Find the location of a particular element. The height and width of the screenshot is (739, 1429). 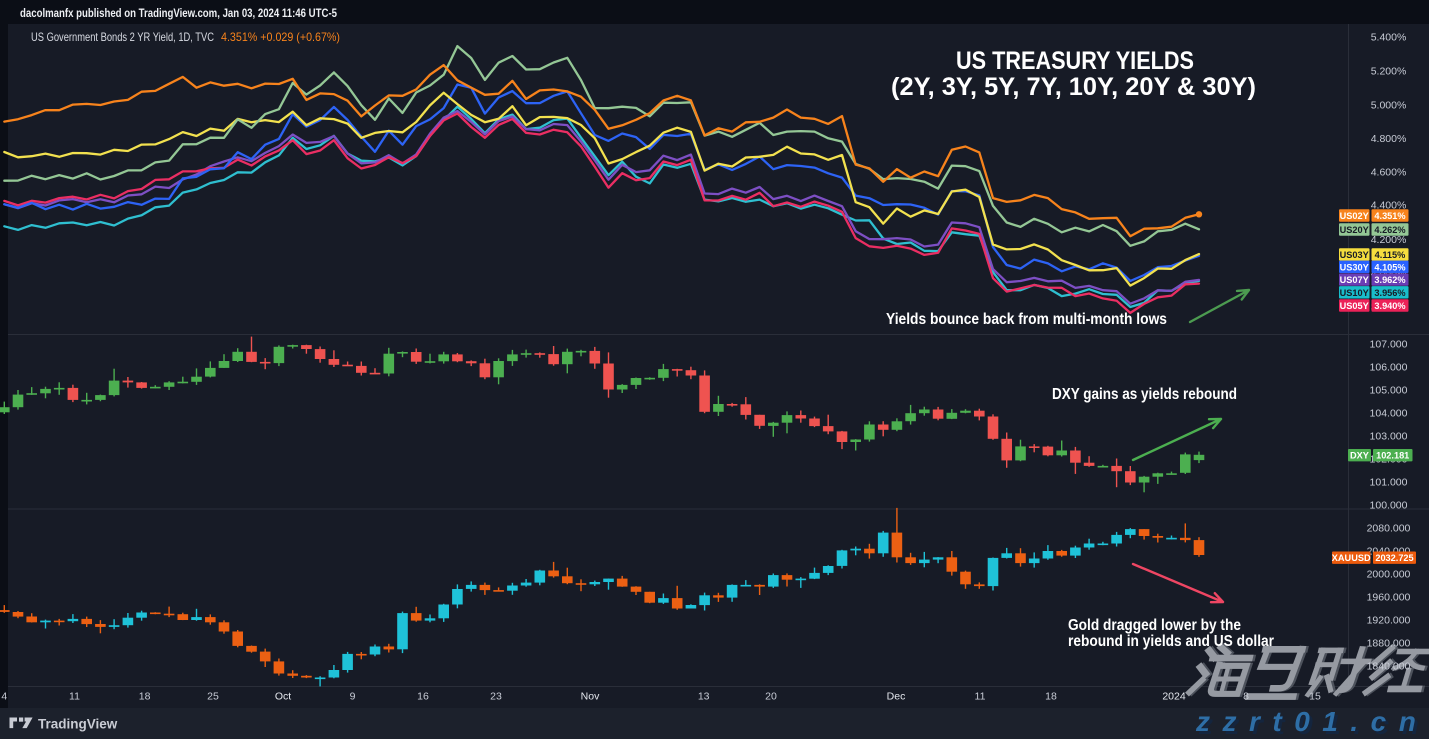

svg-text: US07Y is located at coordinates (1354, 280).